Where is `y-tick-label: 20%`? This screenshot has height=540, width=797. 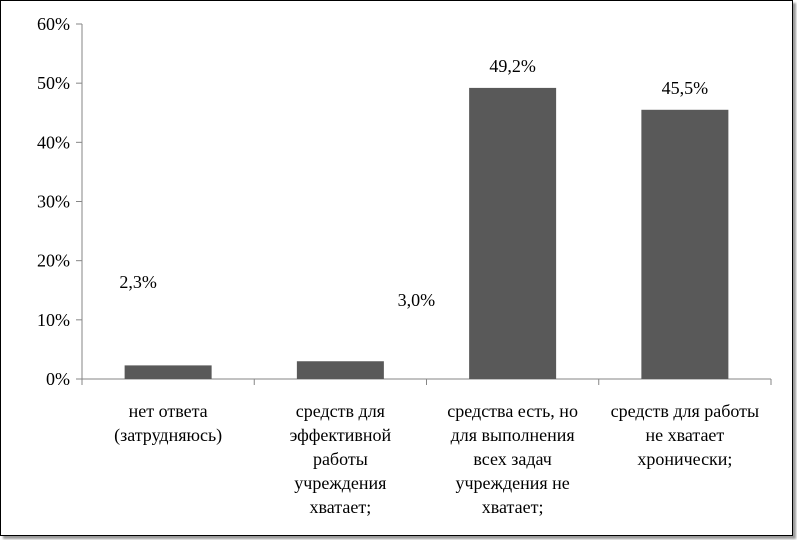 y-tick-label: 20% is located at coordinates (53, 261).